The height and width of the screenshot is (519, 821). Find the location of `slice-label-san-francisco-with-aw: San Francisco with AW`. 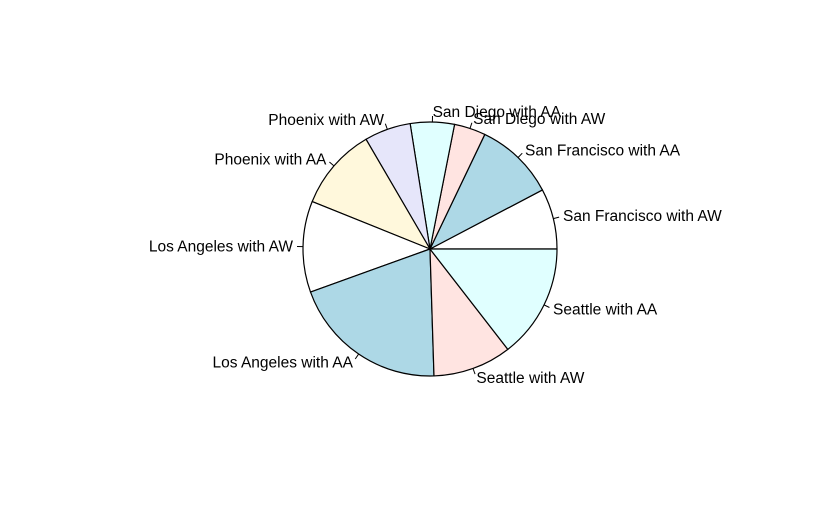

slice-label-san-francisco-with-aw: San Francisco with AW is located at coordinates (642, 216).